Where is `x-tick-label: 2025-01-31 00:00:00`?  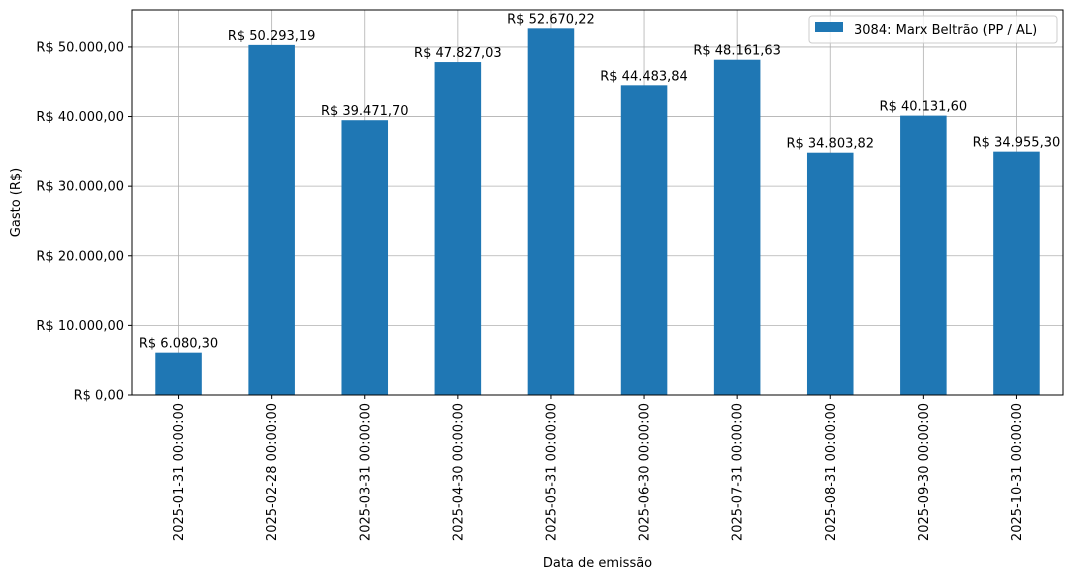 x-tick-label: 2025-01-31 00:00:00 is located at coordinates (179, 472).